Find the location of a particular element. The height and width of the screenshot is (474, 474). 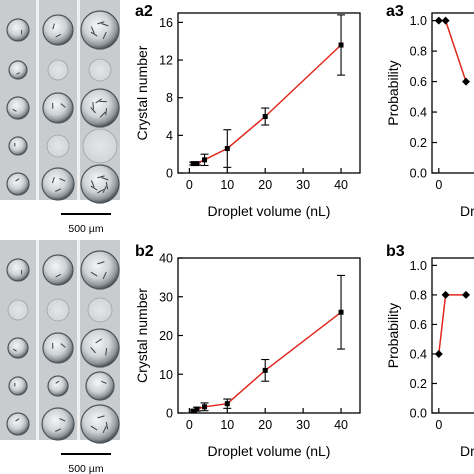

y-tick-label: 8 is located at coordinates (169, 98).